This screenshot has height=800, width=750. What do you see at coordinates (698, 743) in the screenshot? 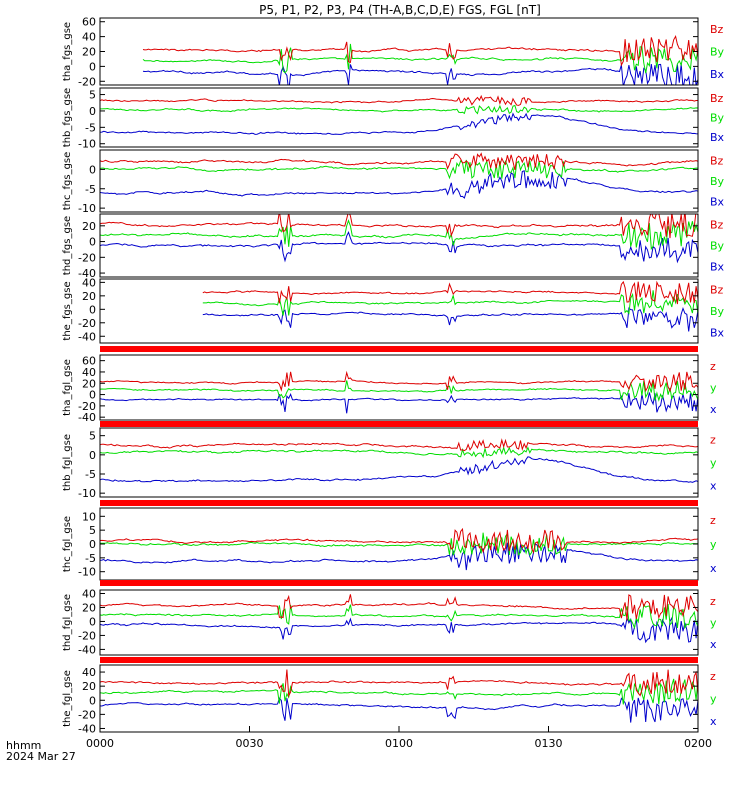
I see `x-tick-label: 0200` at bounding box center [698, 743].